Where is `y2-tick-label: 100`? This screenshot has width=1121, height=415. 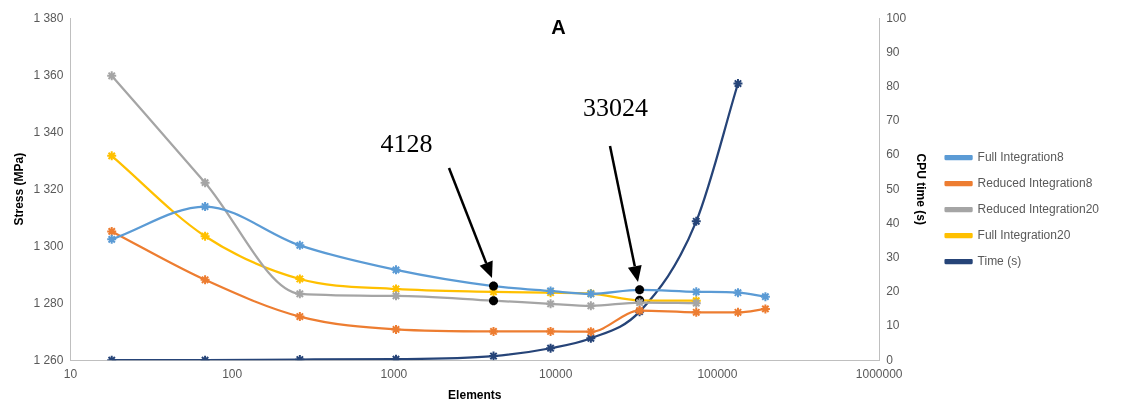
y2-tick-label: 100 is located at coordinates (896, 17).